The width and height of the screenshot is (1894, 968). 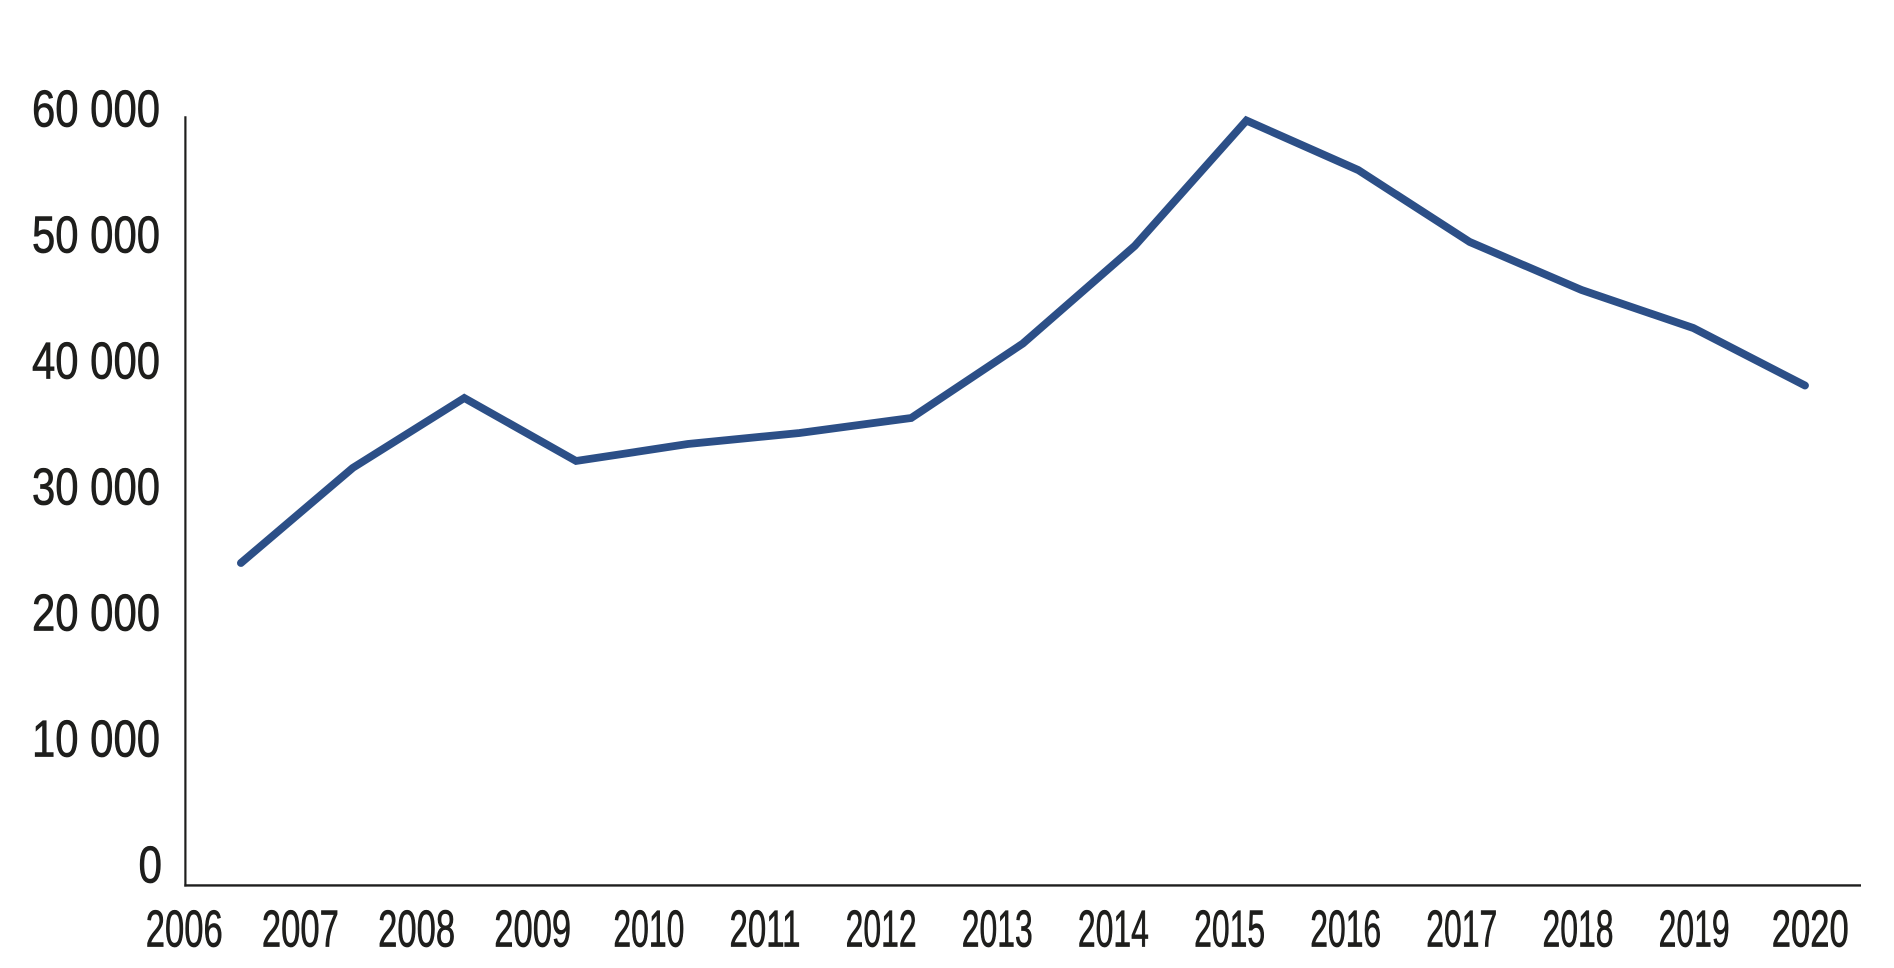 I want to click on svg-text: 30 000, so click(x=96, y=487).